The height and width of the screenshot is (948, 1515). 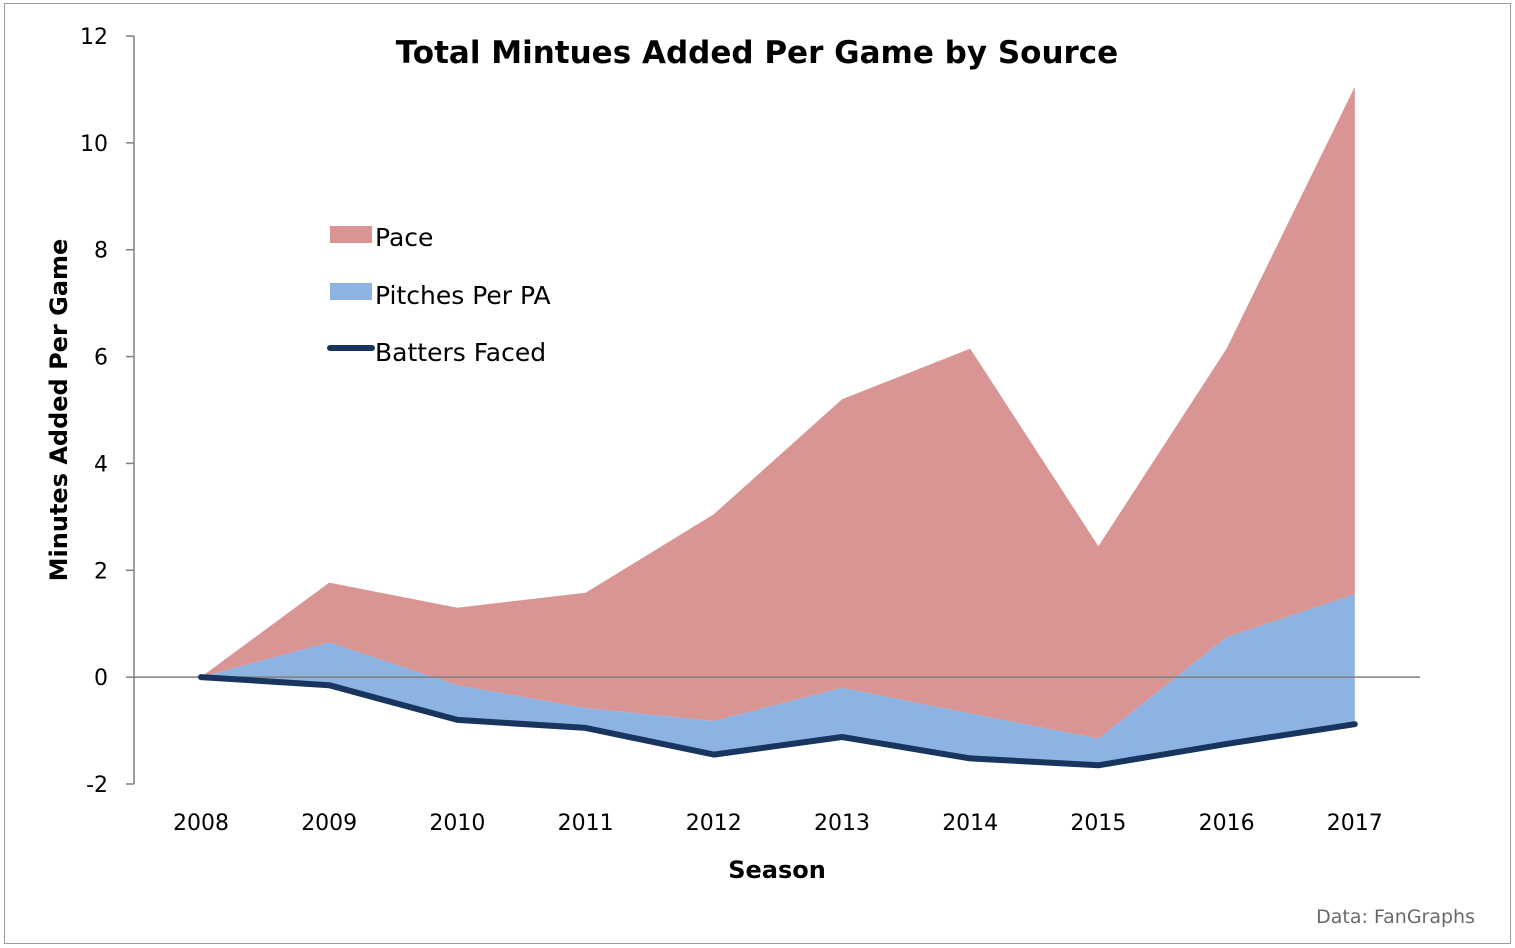 What do you see at coordinates (94, 144) in the screenshot?
I see `y-tick-label: 10` at bounding box center [94, 144].